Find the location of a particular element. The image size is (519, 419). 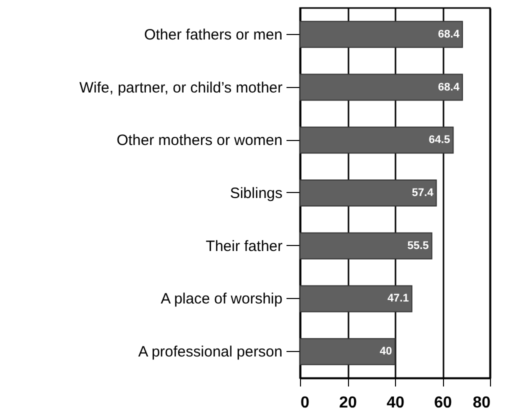

x-tick-label: 0 is located at coordinates (305, 403).